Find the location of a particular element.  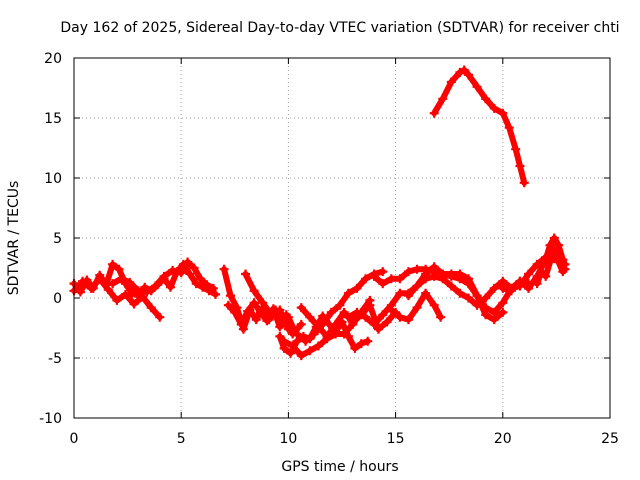

x-tick-label: 15 is located at coordinates (396, 439).